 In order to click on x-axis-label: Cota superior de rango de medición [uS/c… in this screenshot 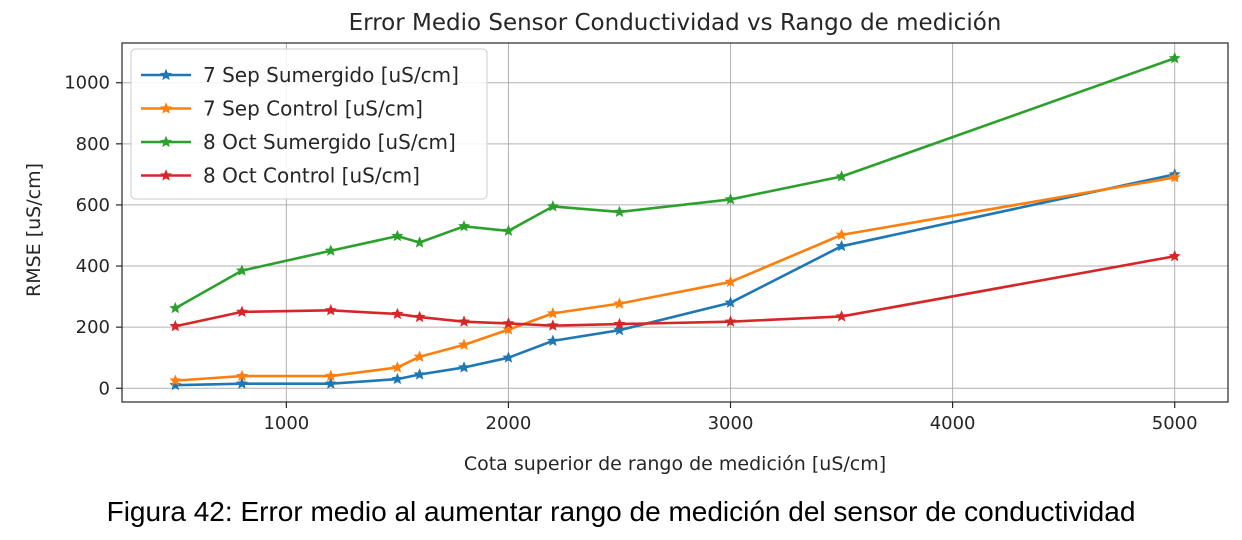, I will do `click(675, 464)`.